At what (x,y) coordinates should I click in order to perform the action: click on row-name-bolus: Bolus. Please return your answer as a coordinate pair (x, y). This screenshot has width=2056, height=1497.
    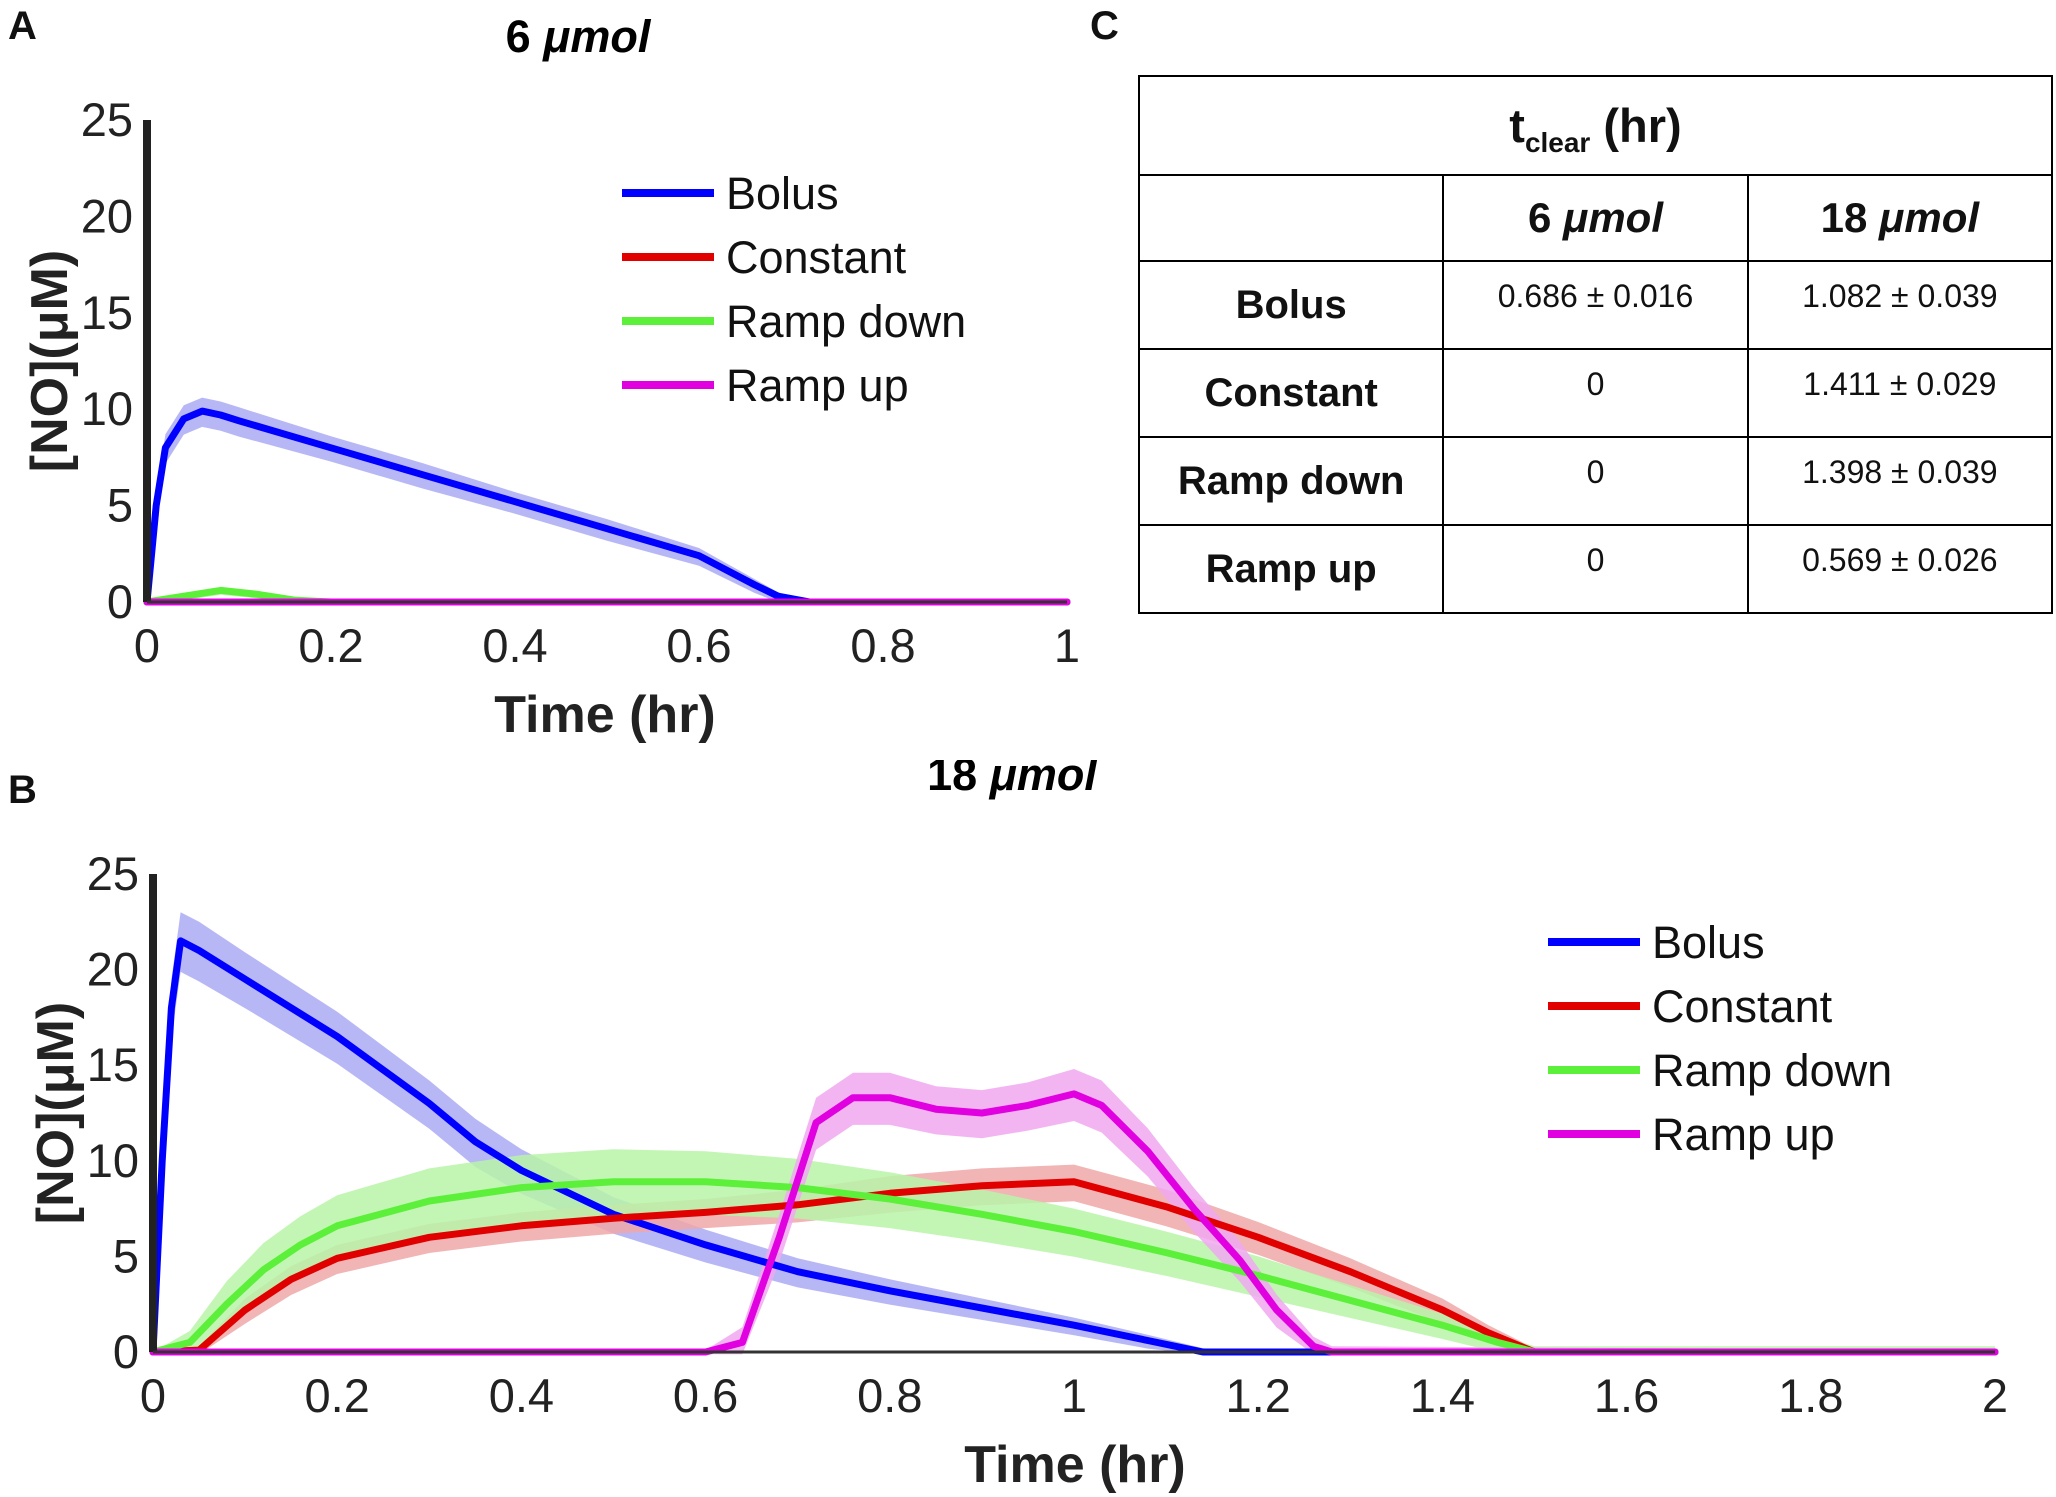
    Looking at the image, I should click on (1291, 305).